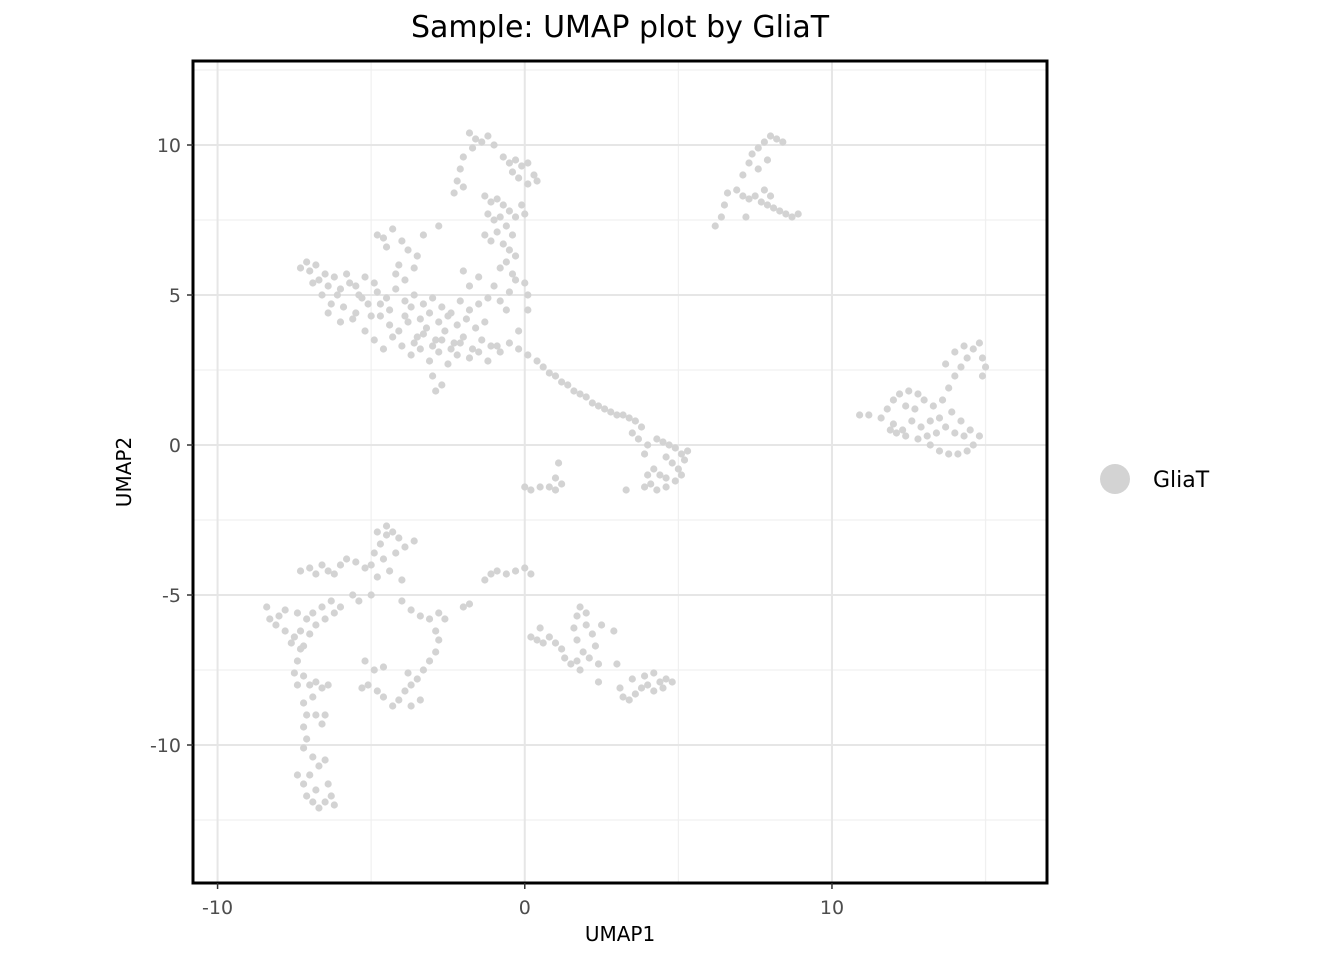 This screenshot has height=960, width=1344. I want to click on x-tick-label: 10, so click(832, 908).